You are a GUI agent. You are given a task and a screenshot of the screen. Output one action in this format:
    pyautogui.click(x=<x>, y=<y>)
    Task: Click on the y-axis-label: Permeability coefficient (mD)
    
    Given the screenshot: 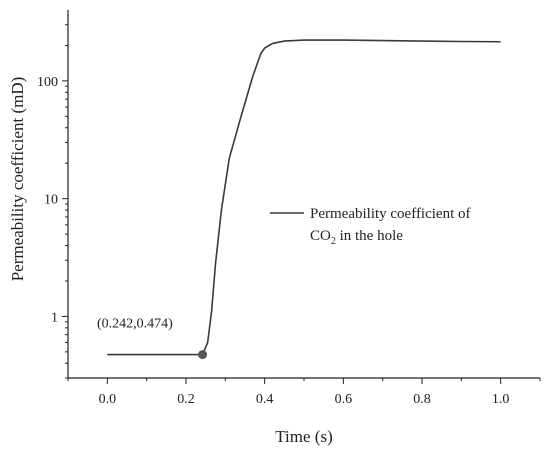 What is the action you would take?
    pyautogui.click(x=17, y=179)
    